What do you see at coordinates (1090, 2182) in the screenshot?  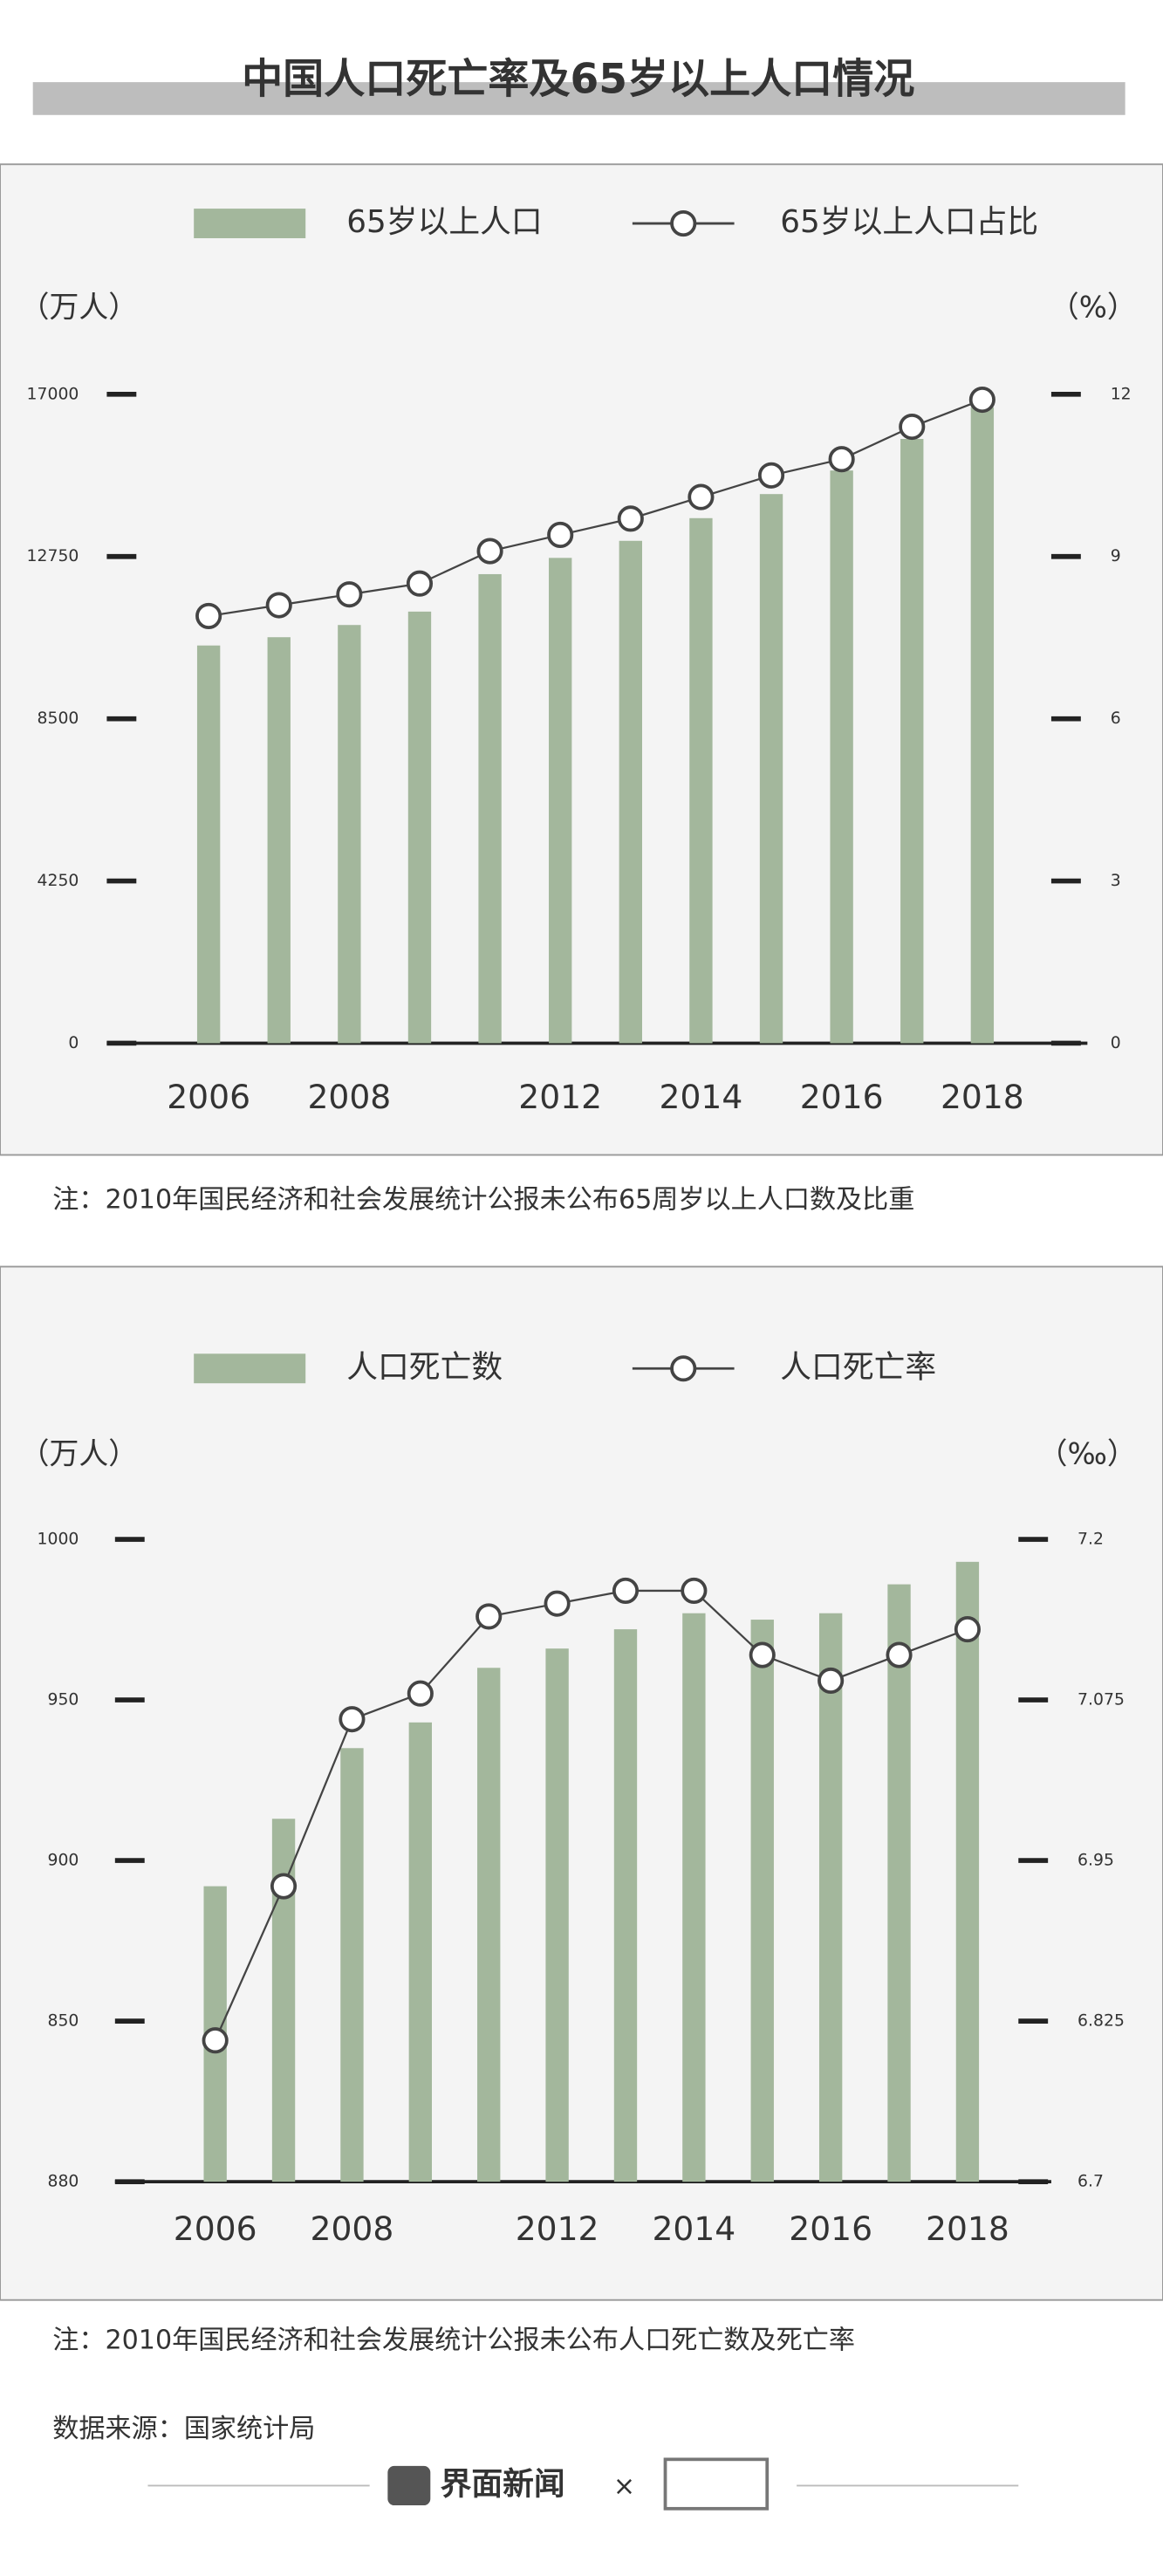 I see `y2-tick-label: 6.7` at bounding box center [1090, 2182].